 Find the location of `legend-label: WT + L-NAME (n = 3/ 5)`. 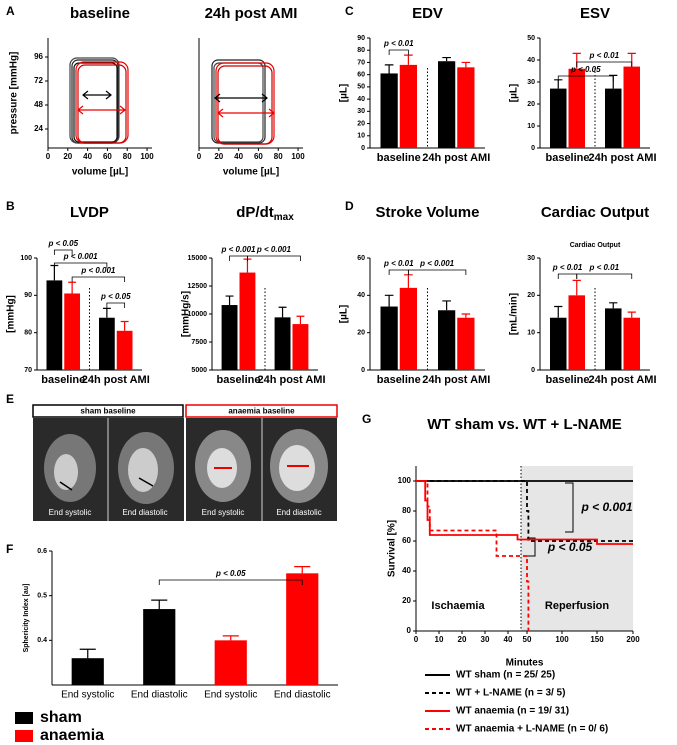

legend-label: WT + L-NAME (n = 3/ 5) is located at coordinates (510, 693).